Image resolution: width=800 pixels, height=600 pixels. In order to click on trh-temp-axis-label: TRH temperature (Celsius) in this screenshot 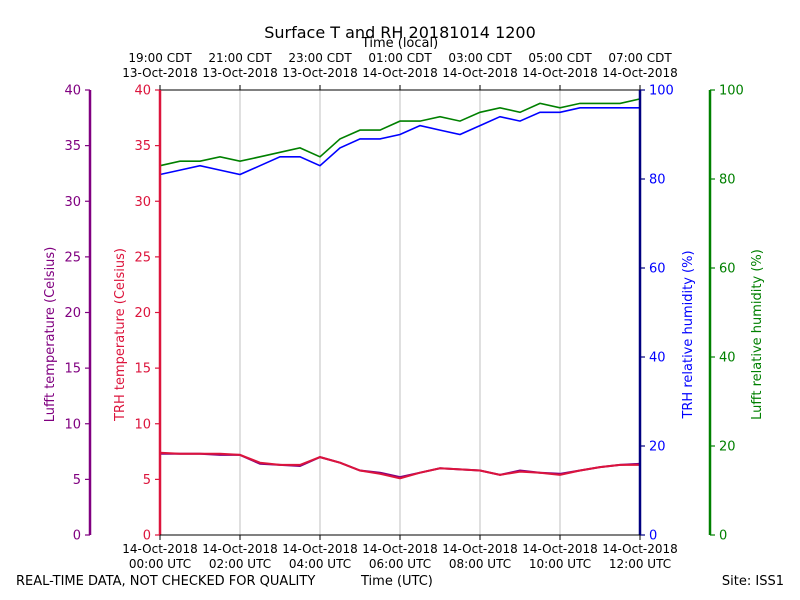, I will do `click(120, 335)`.